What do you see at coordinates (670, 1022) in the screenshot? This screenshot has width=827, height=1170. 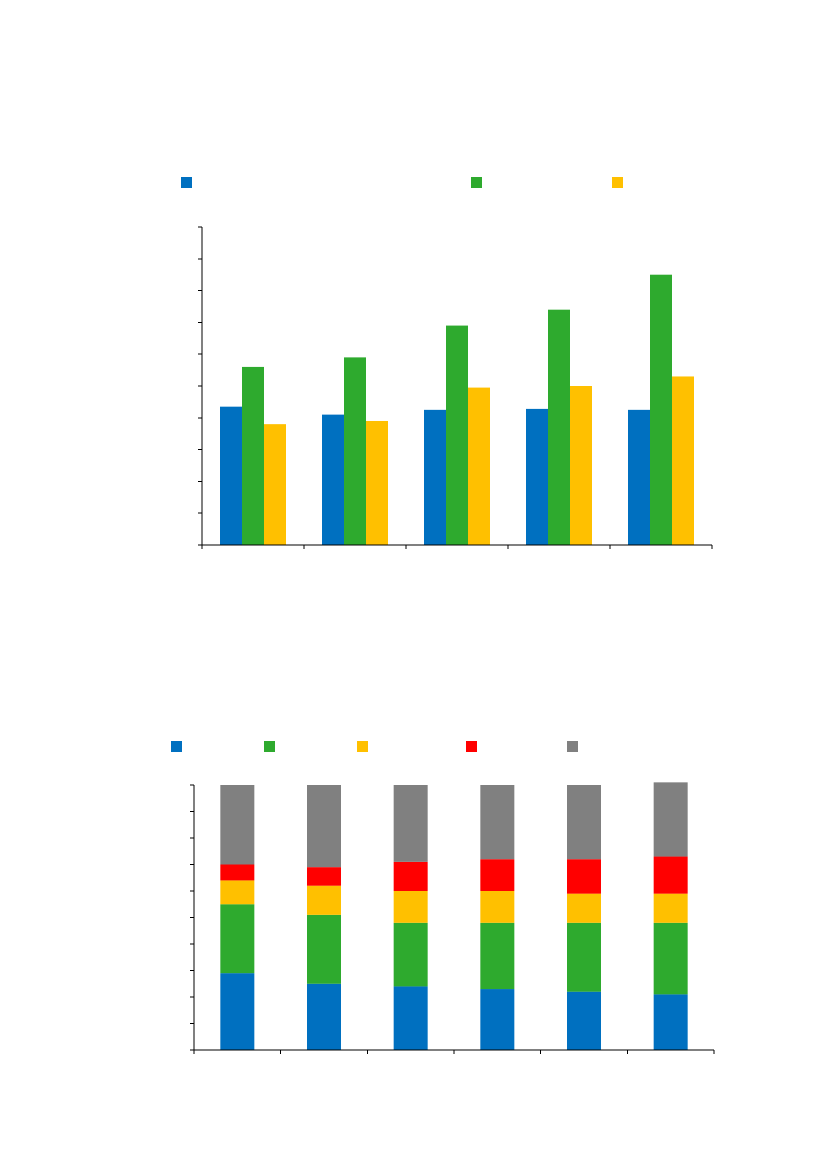 I see `stack-s0-c5` at bounding box center [670, 1022].